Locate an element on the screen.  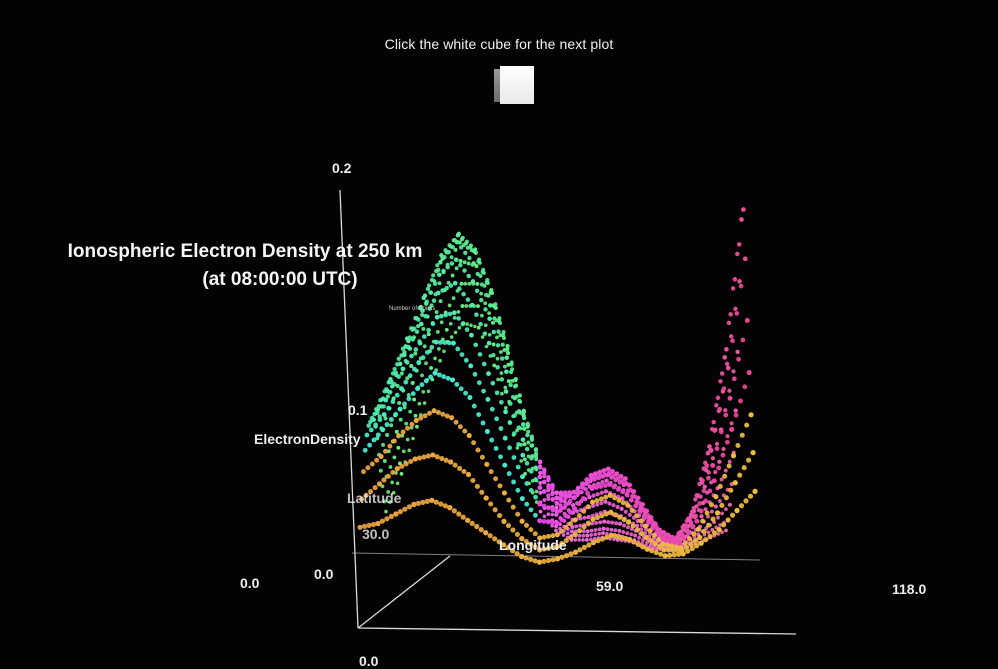
next-plot-cube-button is located at coordinates (514, 85).